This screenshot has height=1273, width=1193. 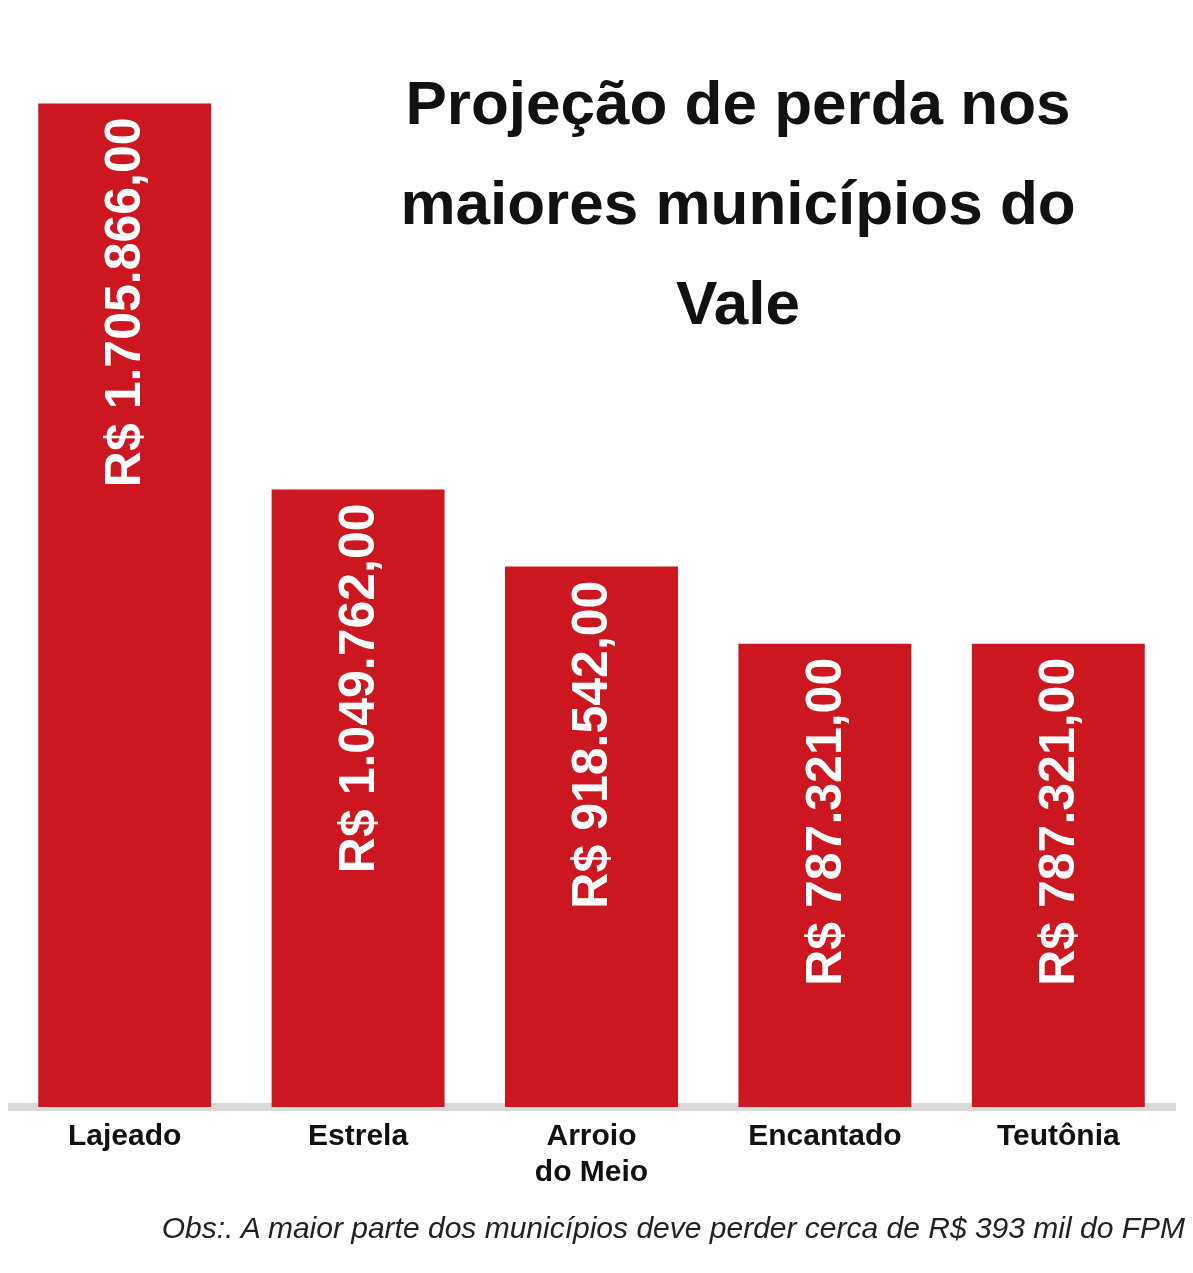 I want to click on x-tick-label: Lajeado, so click(x=125, y=1135).